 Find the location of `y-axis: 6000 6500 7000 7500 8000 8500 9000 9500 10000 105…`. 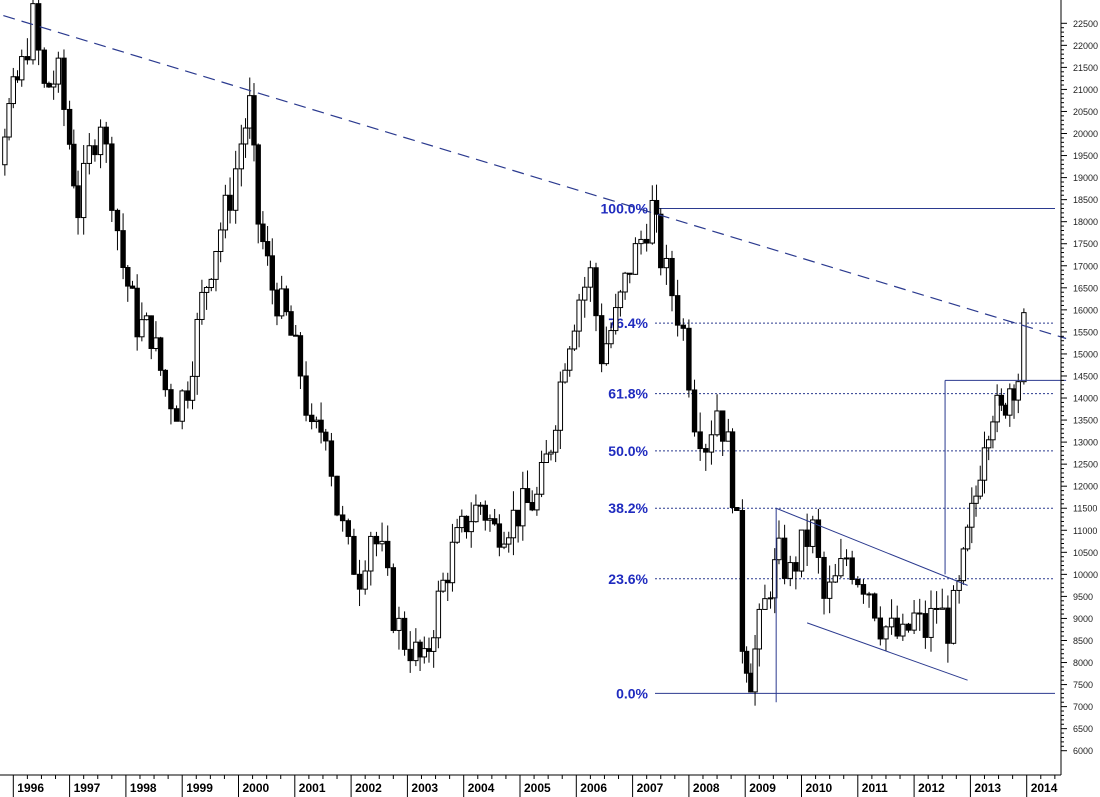

y-axis: 6000 6500 7000 7500 8000 8500 9000 9500 10000 105… is located at coordinates (1079, 387).